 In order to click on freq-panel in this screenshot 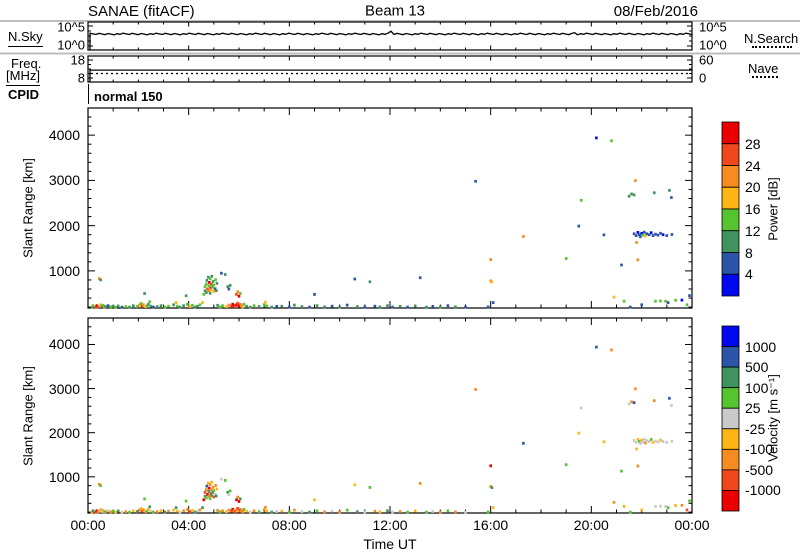, I will do `click(390, 69)`.